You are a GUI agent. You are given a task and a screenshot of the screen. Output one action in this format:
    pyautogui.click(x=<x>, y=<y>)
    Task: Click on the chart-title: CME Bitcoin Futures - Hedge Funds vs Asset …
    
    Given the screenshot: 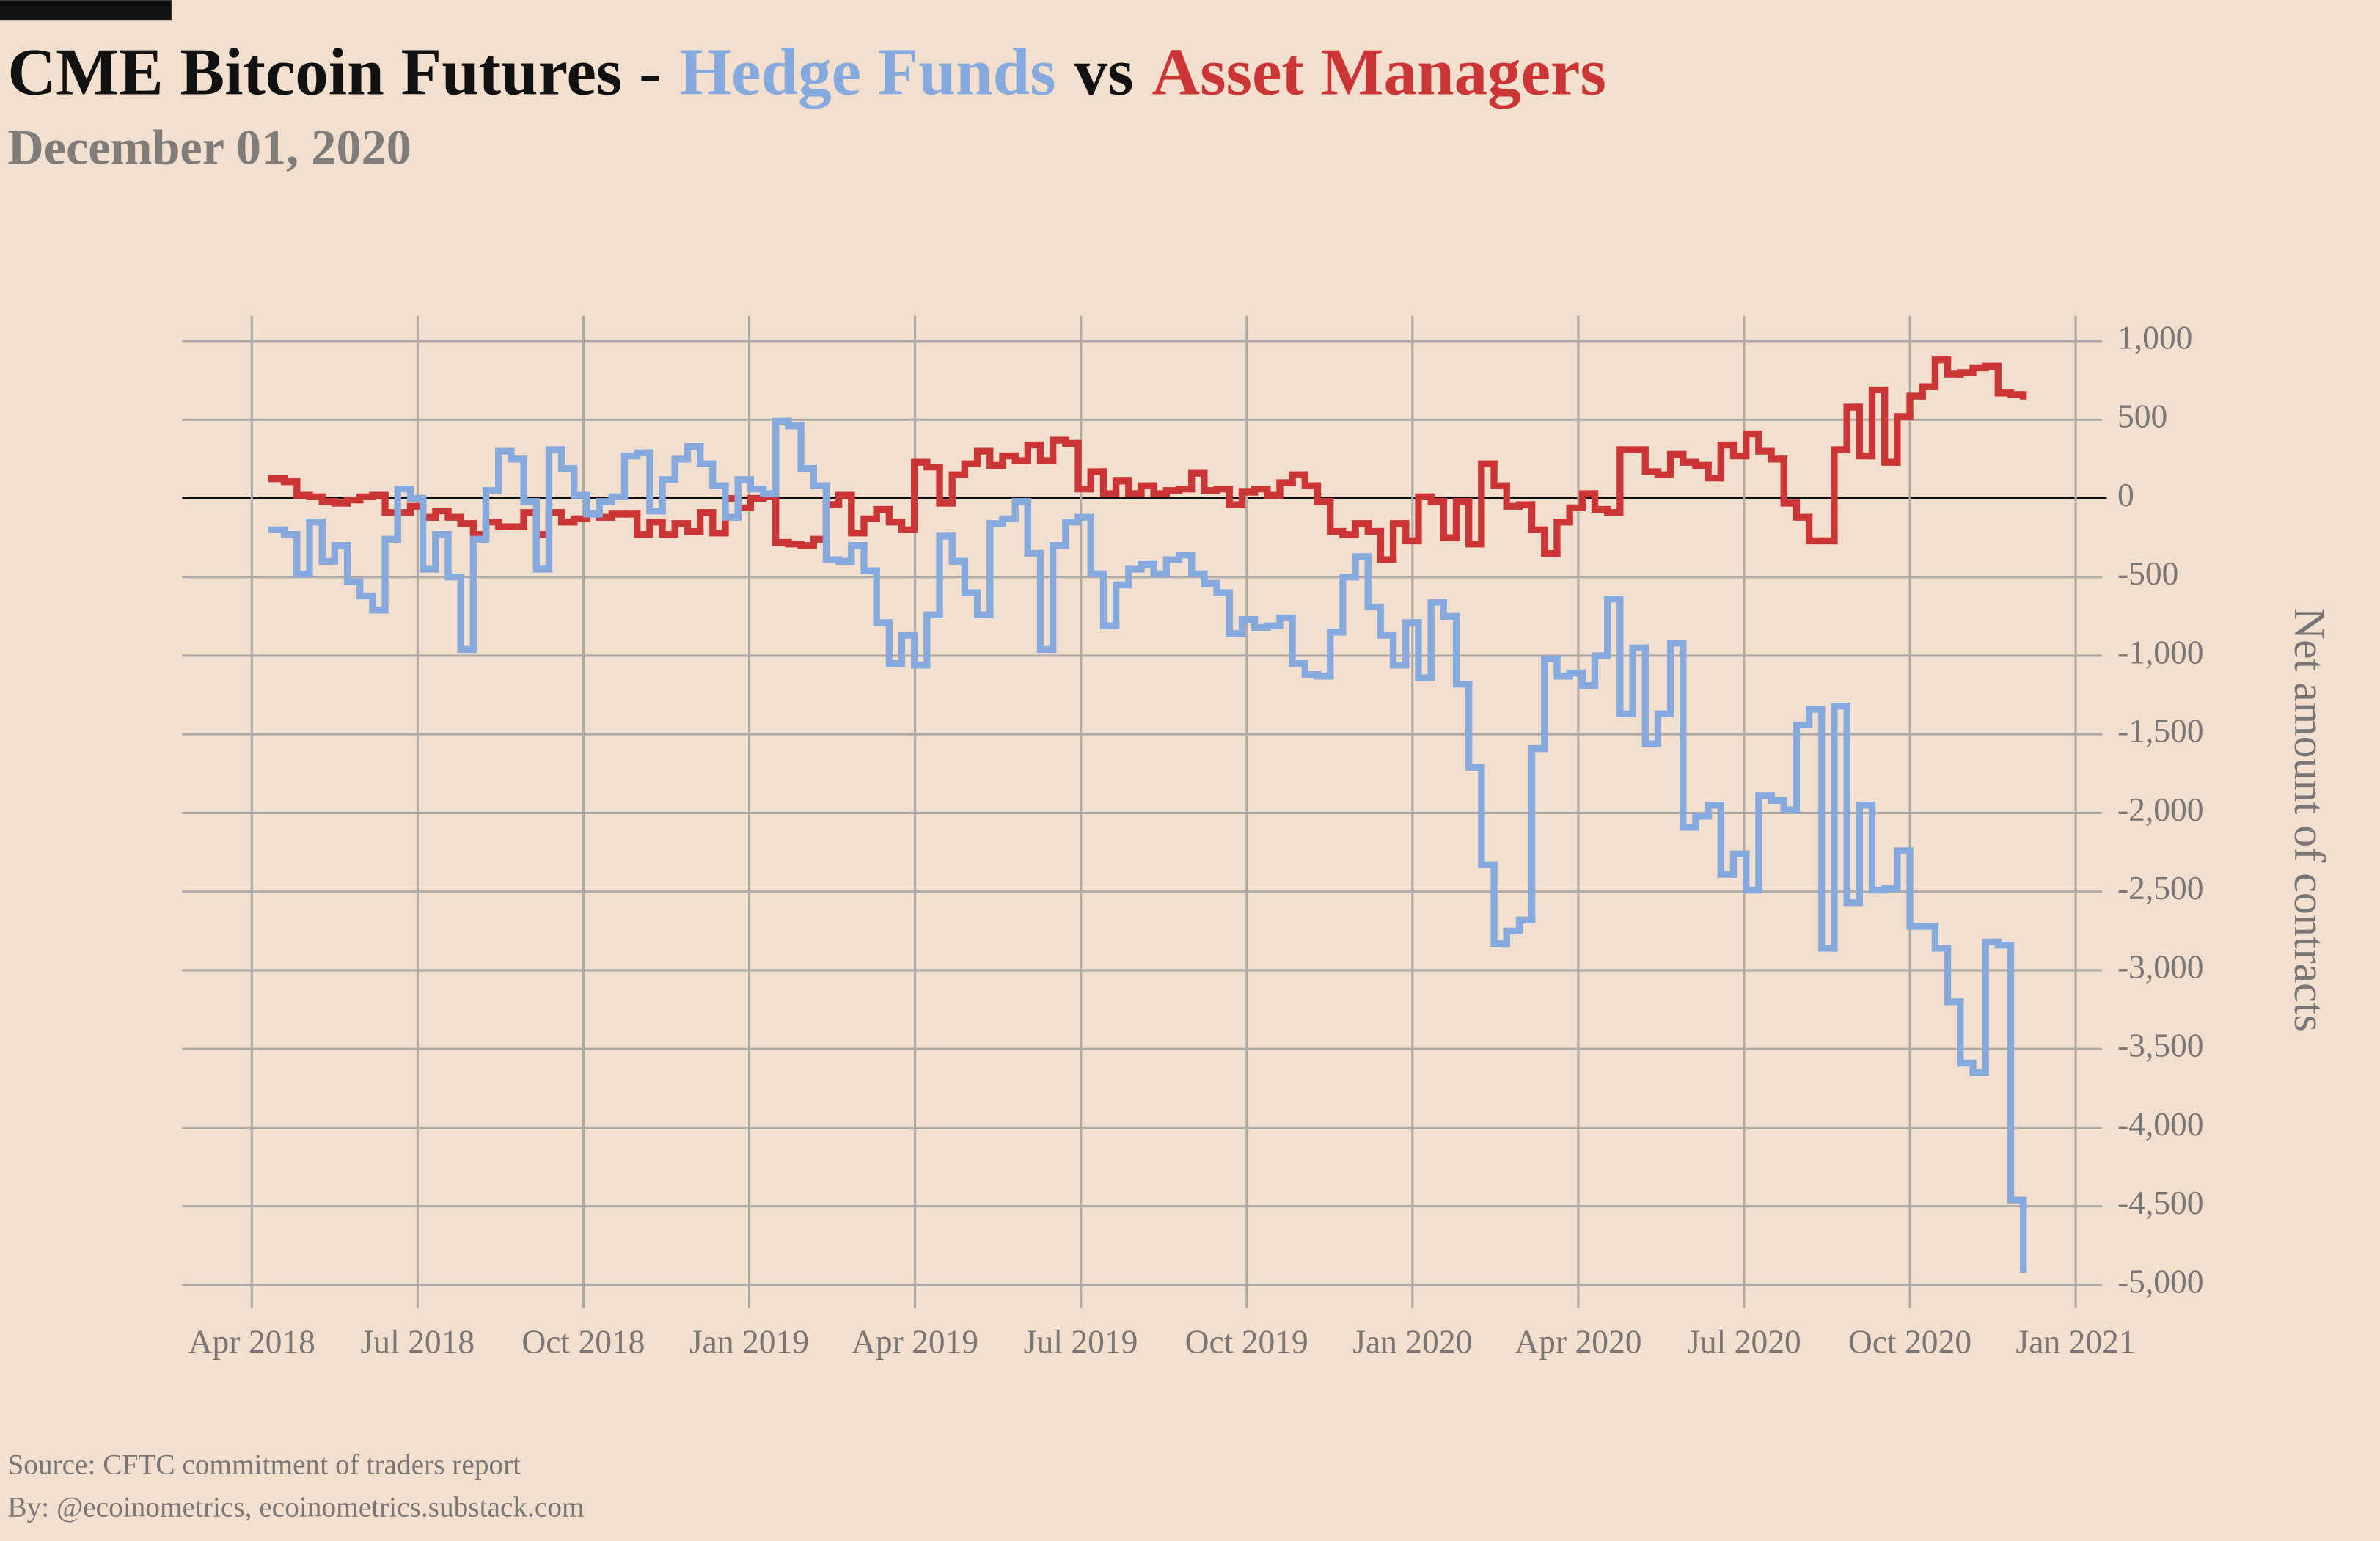 What is the action you would take?
    pyautogui.click(x=807, y=72)
    